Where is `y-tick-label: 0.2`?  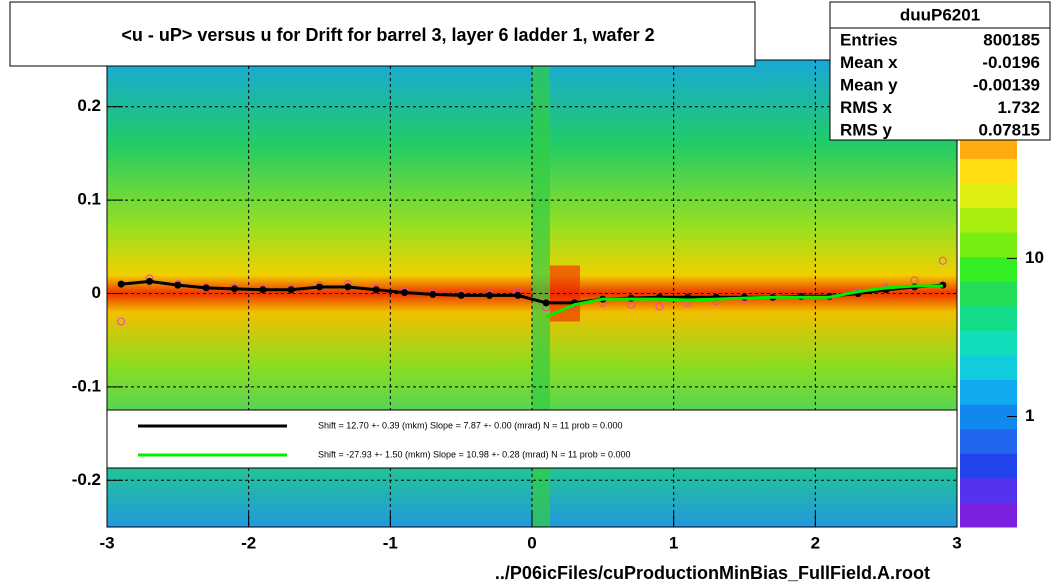 y-tick-label: 0.2 is located at coordinates (89, 105).